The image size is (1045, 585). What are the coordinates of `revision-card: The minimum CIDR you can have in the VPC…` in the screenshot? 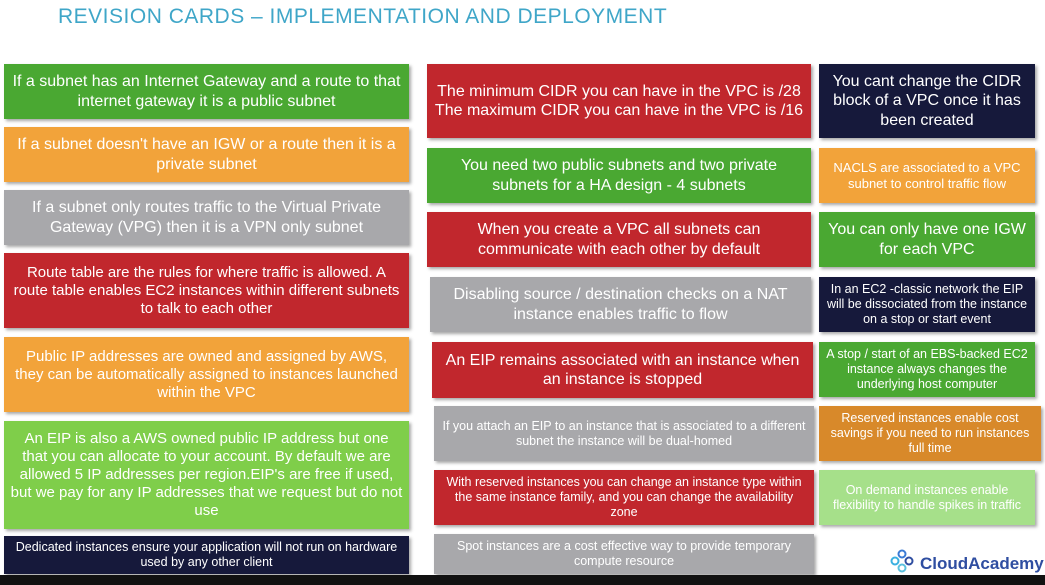 It's located at (619, 101).